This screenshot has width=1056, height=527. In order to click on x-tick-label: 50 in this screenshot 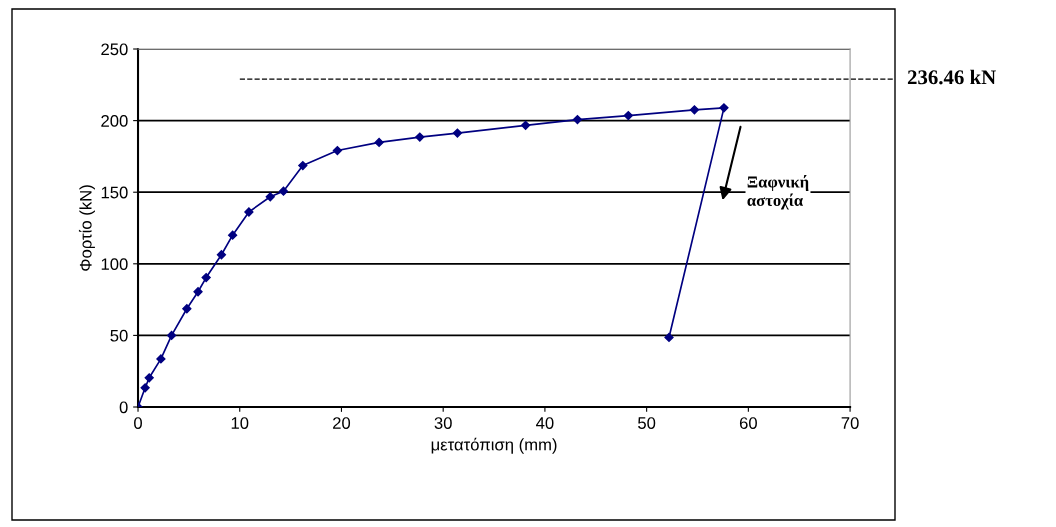, I will do `click(647, 423)`.